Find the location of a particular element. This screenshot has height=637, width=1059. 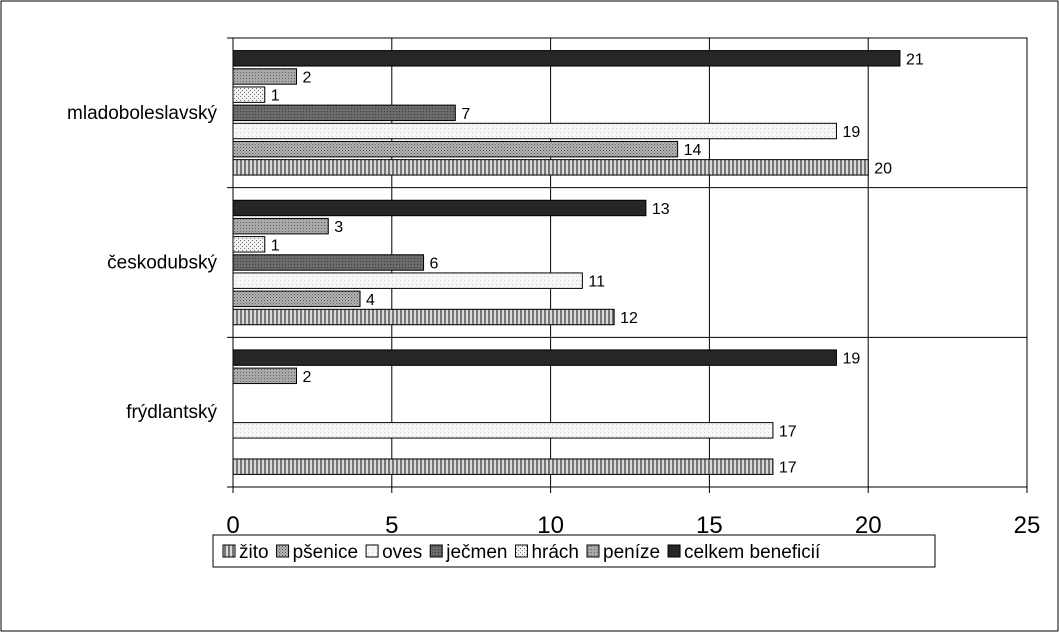

data-label-oves-mladoboleslavsky: 19 is located at coordinates (851, 132).